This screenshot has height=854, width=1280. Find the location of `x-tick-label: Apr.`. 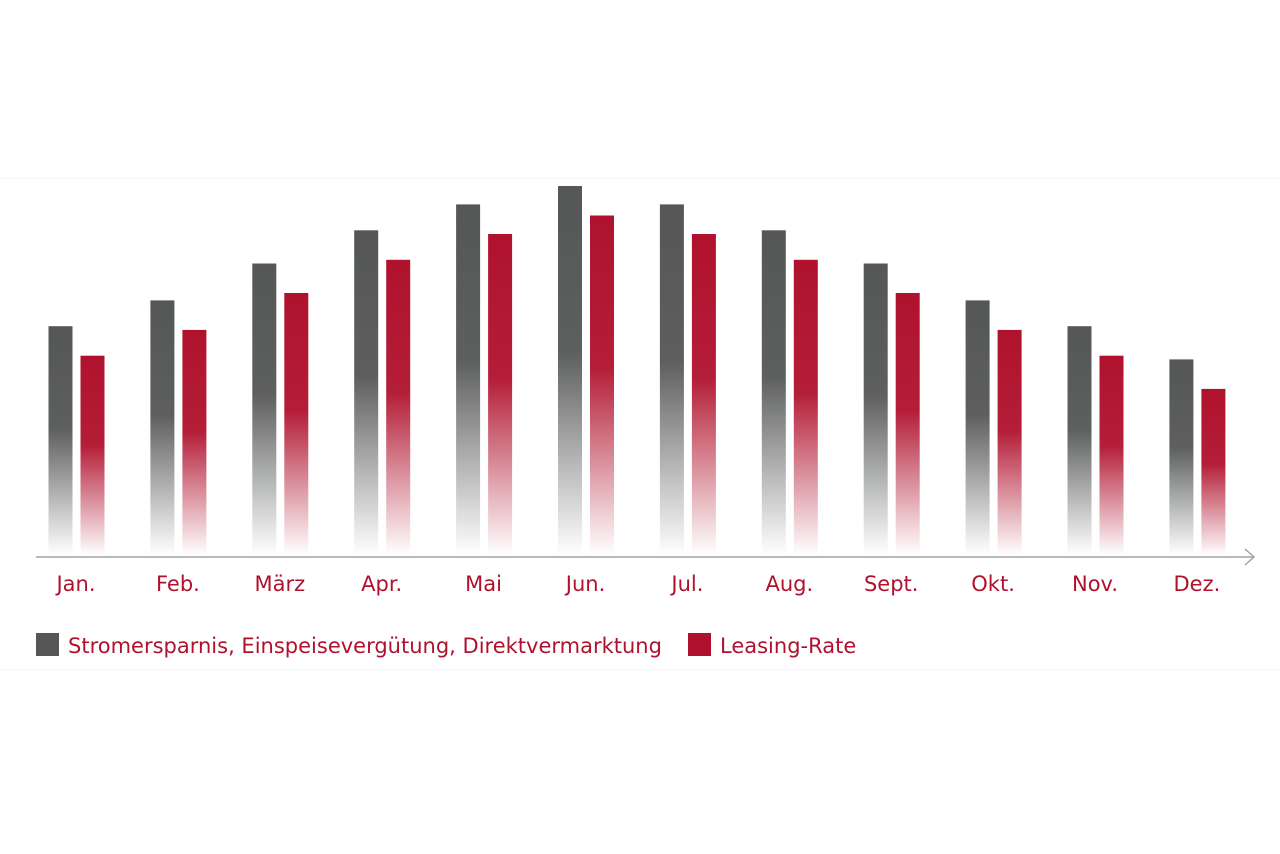

x-tick-label: Apr. is located at coordinates (381, 584).